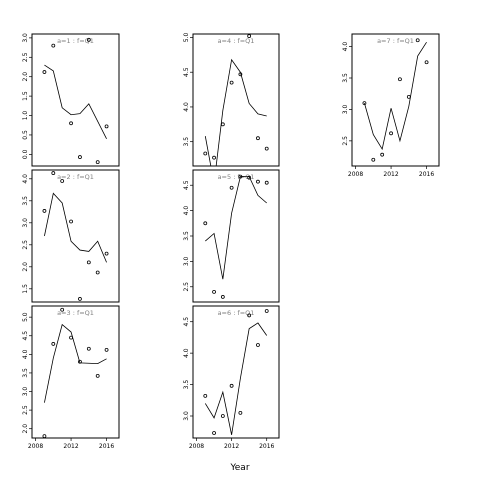 Image resolution: width=480 pixels, height=480 pixels. I want to click on panel-strip-label: a=2 : f=Q1, so click(75, 177).